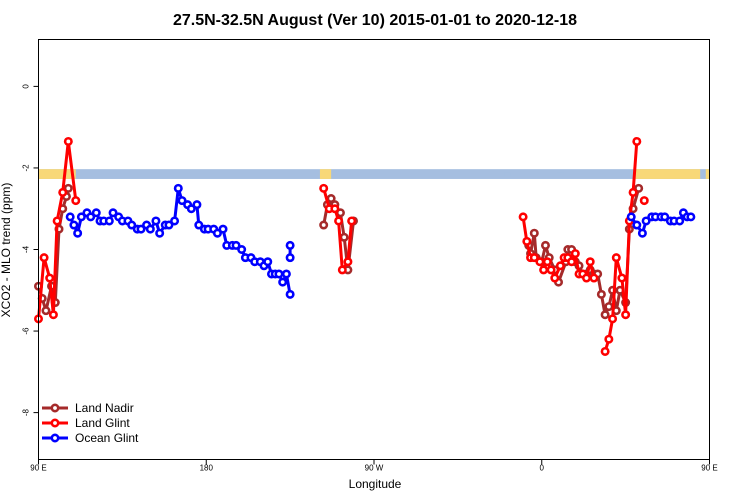  I want to click on y-tick-label: -6, so click(25, 331).